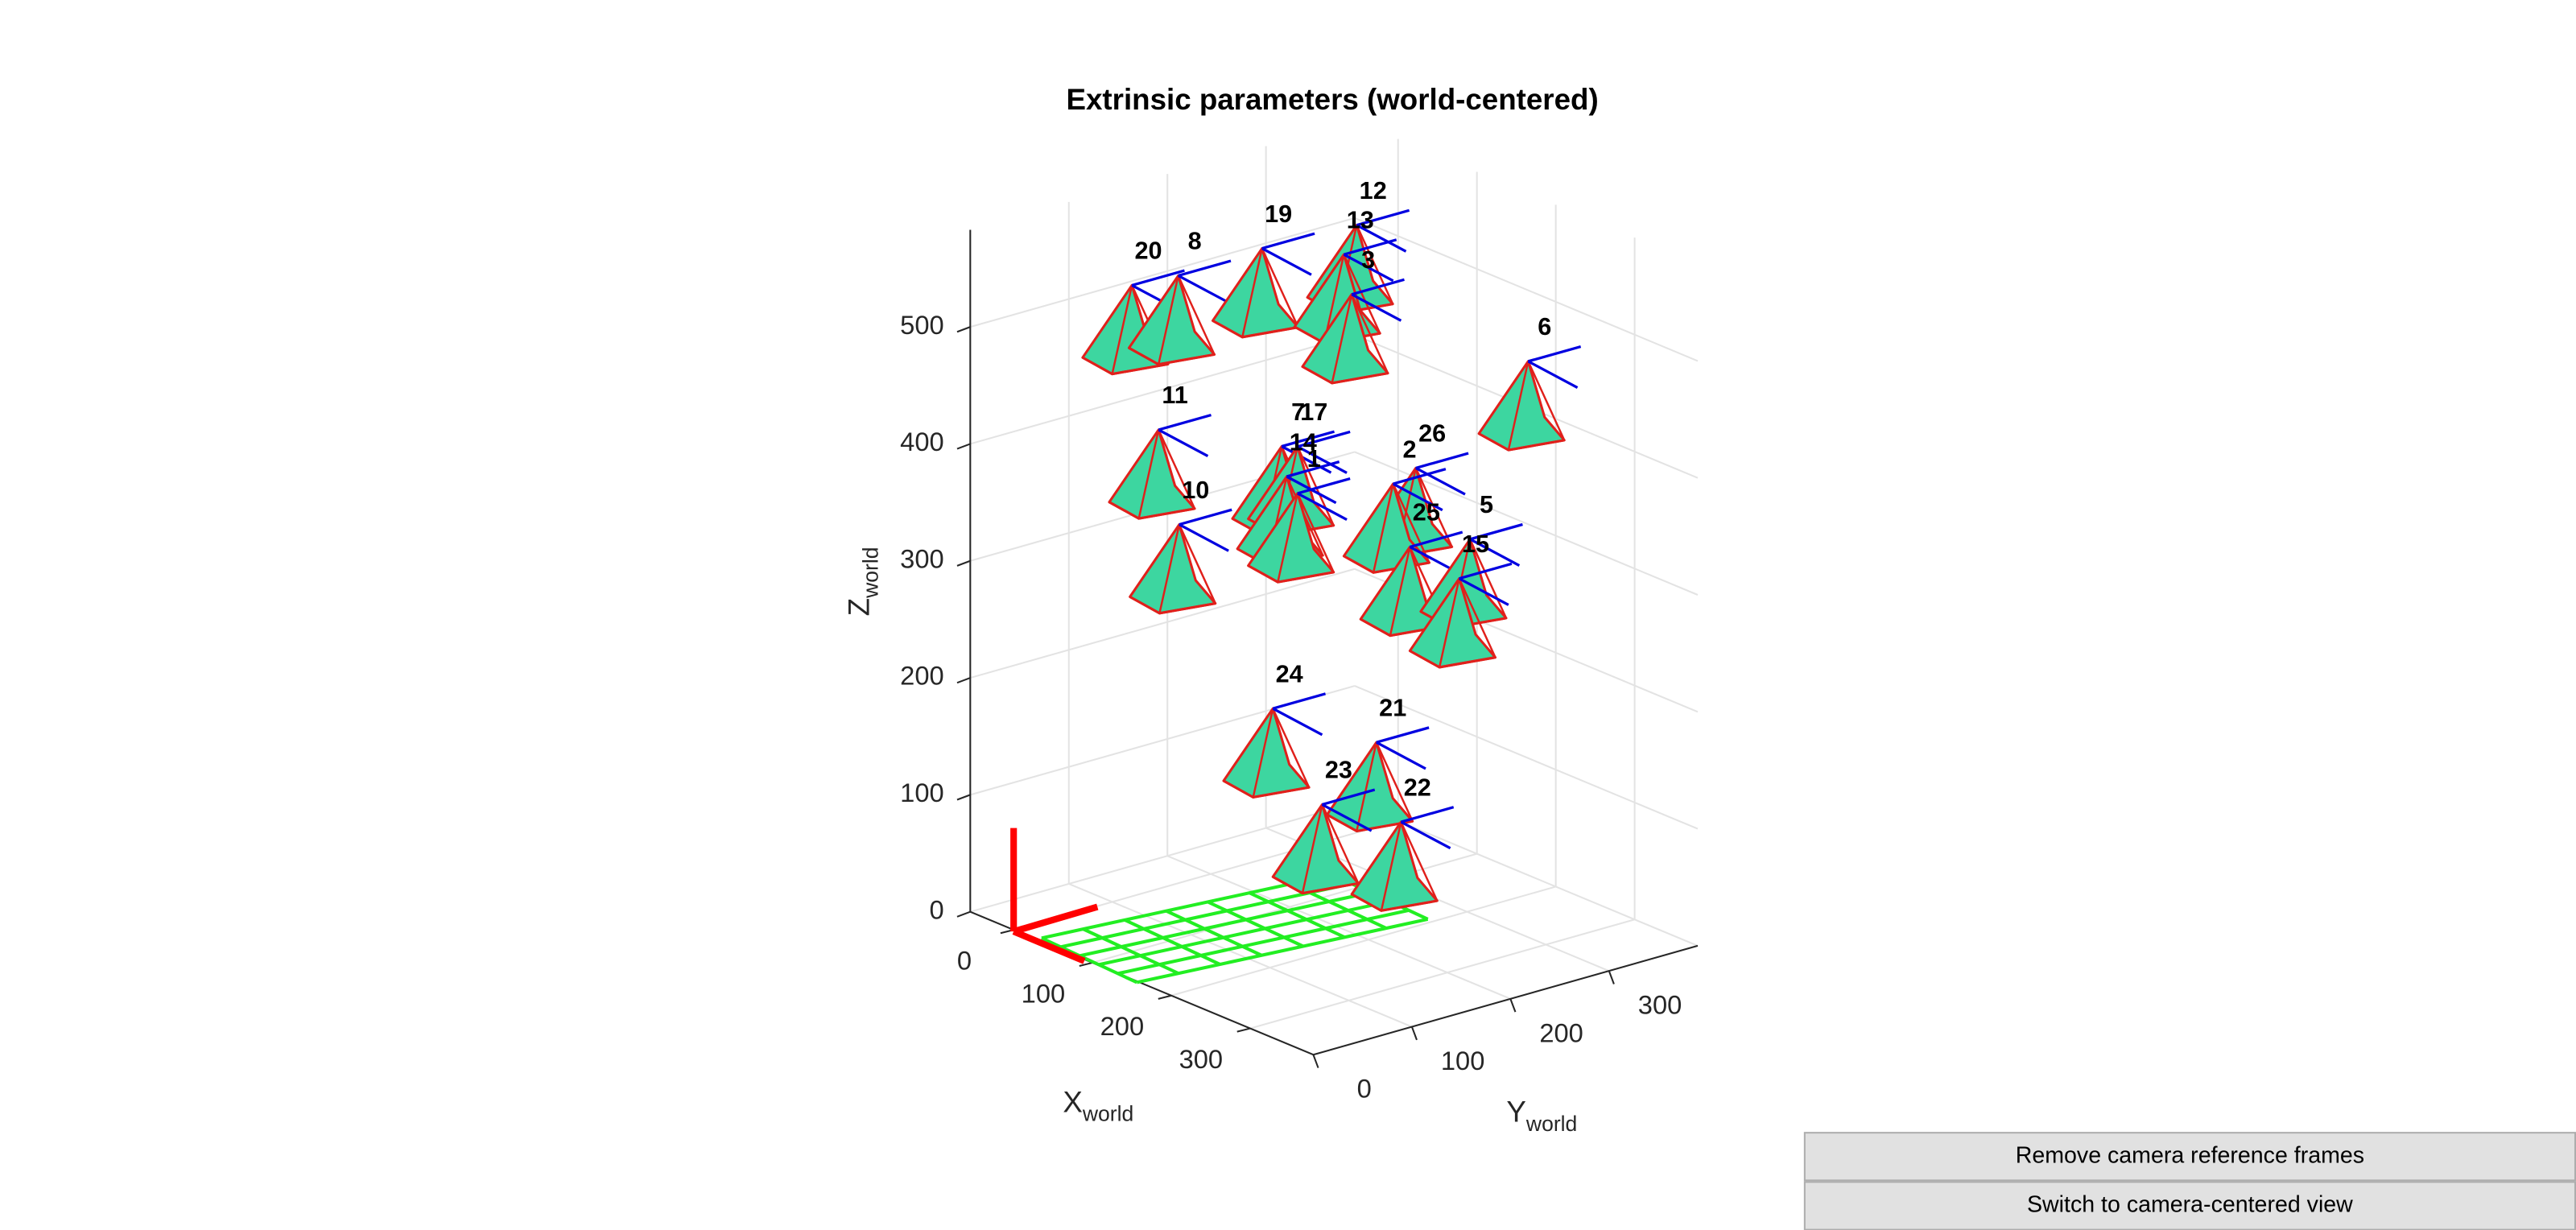 Image resolution: width=2576 pixels, height=1230 pixels. Describe the element at coordinates (1516, 1111) in the screenshot. I see `ylabel-title-main: Y` at that location.